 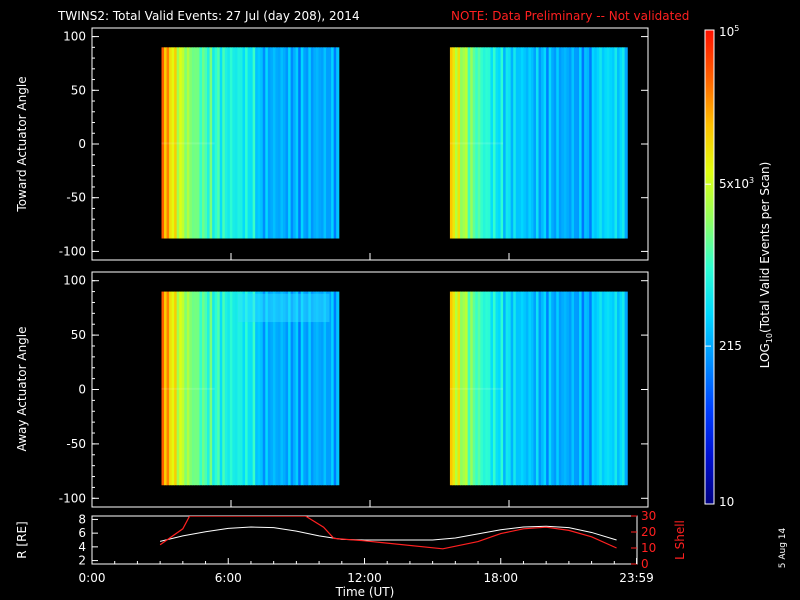 What do you see at coordinates (636, 578) in the screenshot?
I see `x-tick-label: 23:59` at bounding box center [636, 578].